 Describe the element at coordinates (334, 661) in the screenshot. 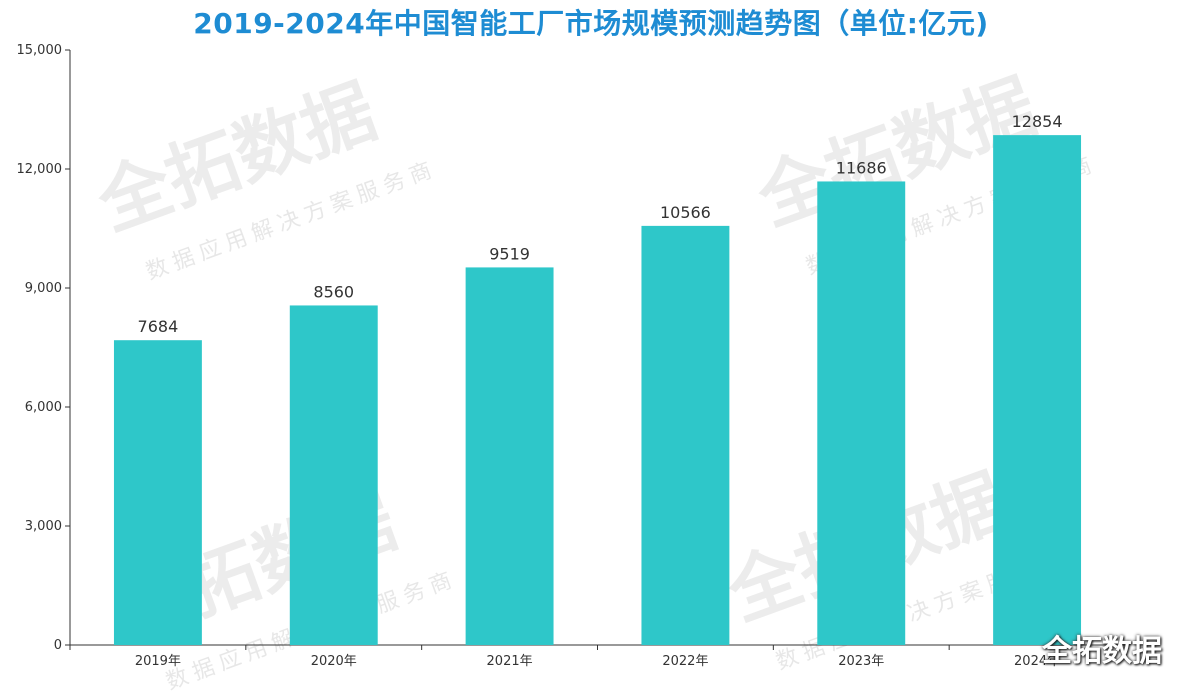

I see `x-tick-label-1: 2020年` at that location.